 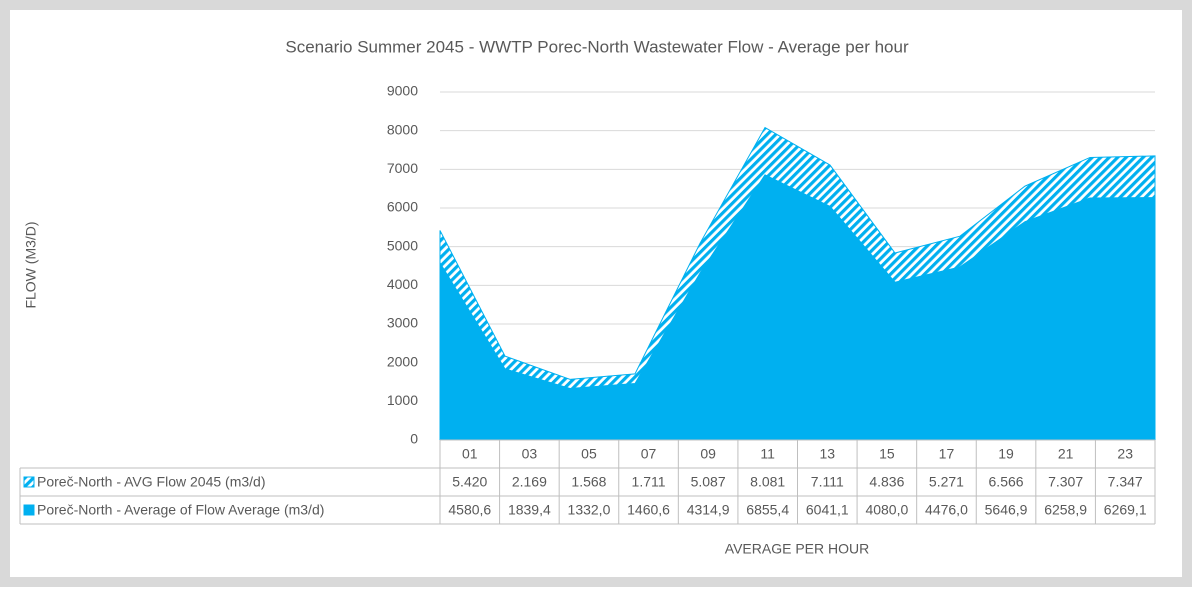 What do you see at coordinates (402, 284) in the screenshot?
I see `y-tick-label: 4000` at bounding box center [402, 284].